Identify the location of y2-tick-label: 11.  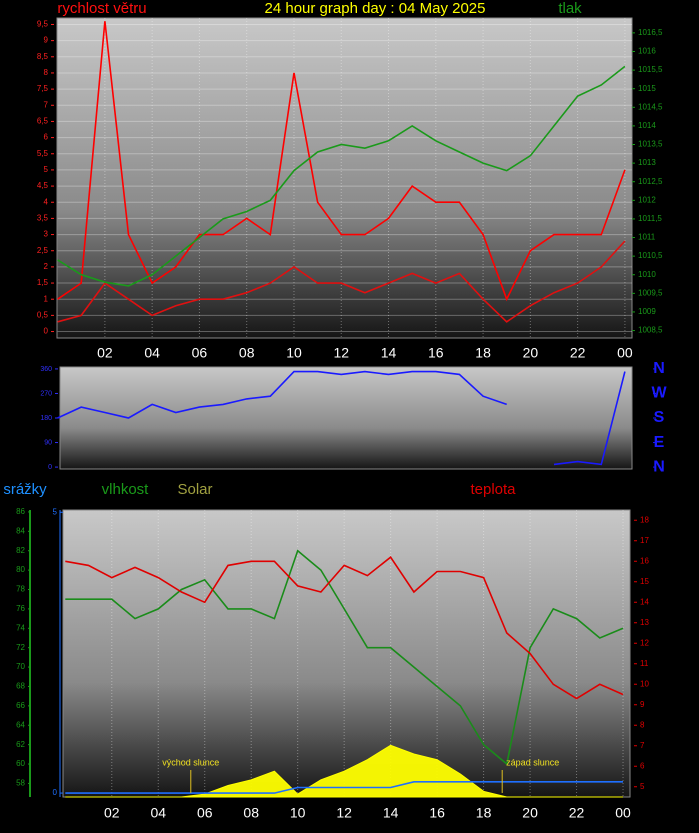
(644, 663).